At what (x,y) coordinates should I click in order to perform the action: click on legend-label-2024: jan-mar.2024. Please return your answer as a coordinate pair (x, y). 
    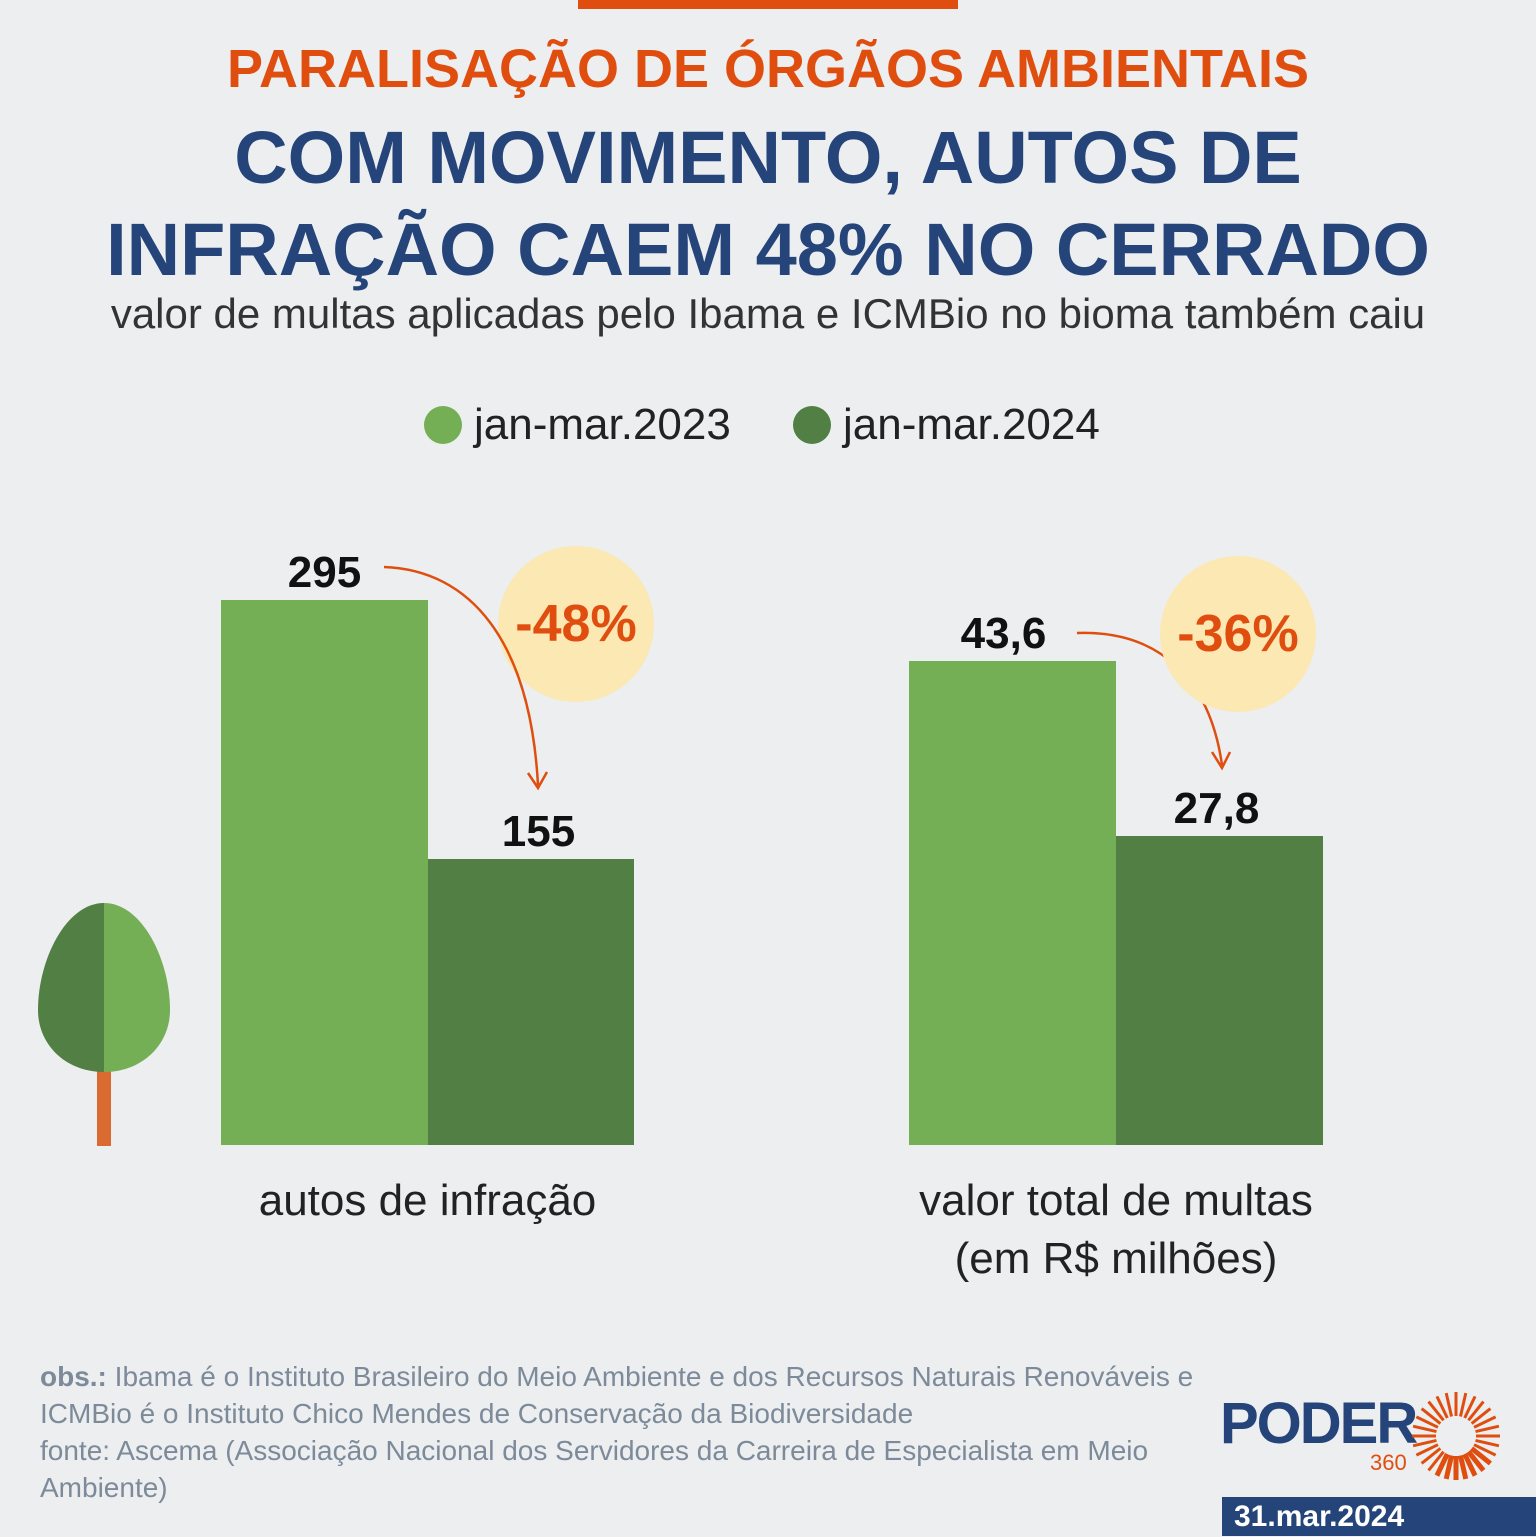
    Looking at the image, I should click on (971, 424).